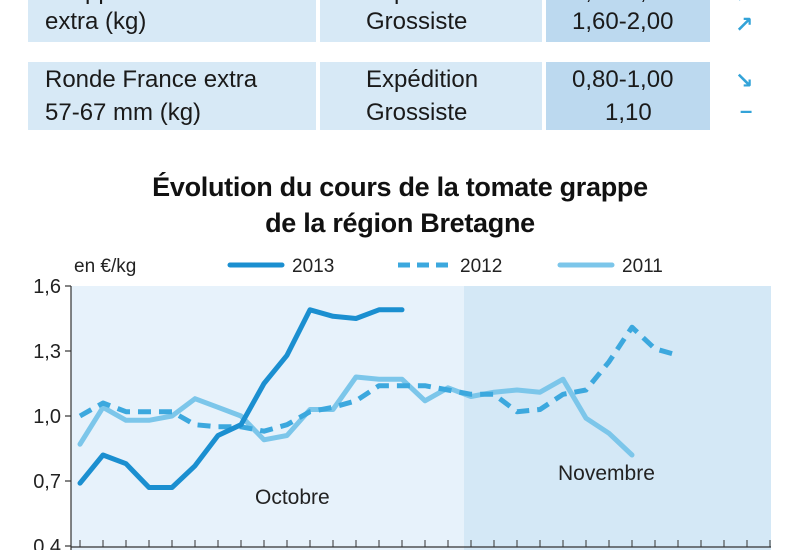 The width and height of the screenshot is (800, 550). I want to click on y-axis-label: en €/kg, so click(105, 266).